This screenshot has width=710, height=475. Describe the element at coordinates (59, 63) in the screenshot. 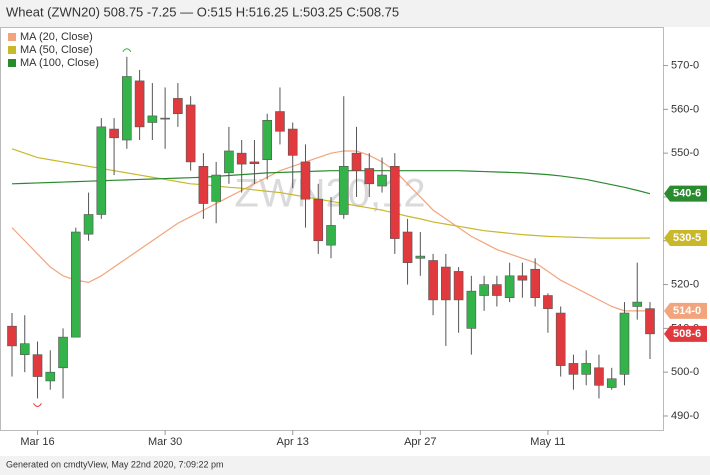

I see `legend-label: MA (100, Close)` at that location.